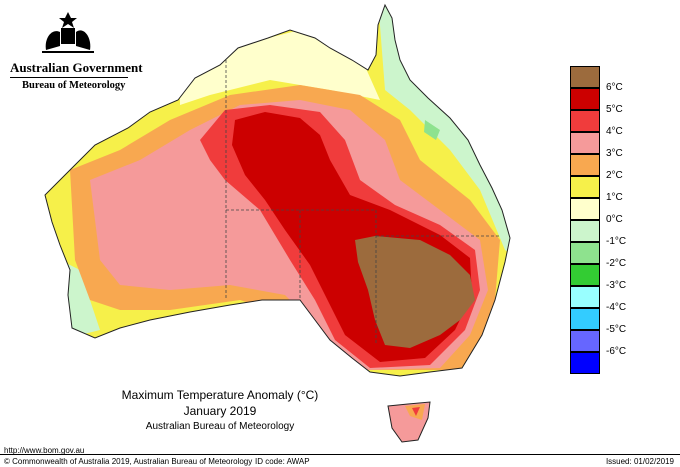  I want to click on legend-label: -4°C, so click(616, 307).